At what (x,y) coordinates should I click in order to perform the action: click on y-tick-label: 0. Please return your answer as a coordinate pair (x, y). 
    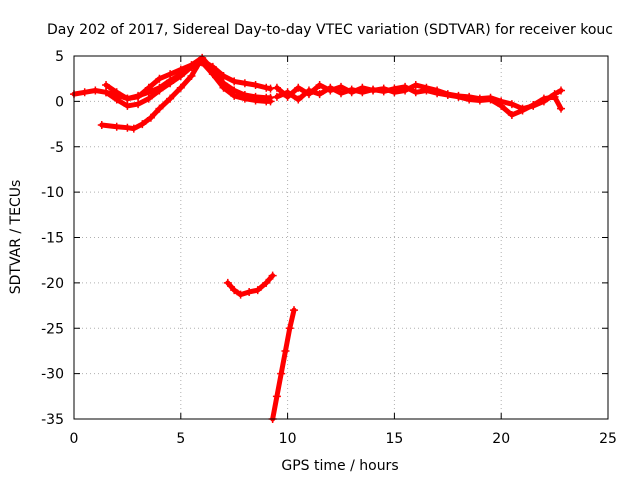
    Looking at the image, I should click on (59, 102).